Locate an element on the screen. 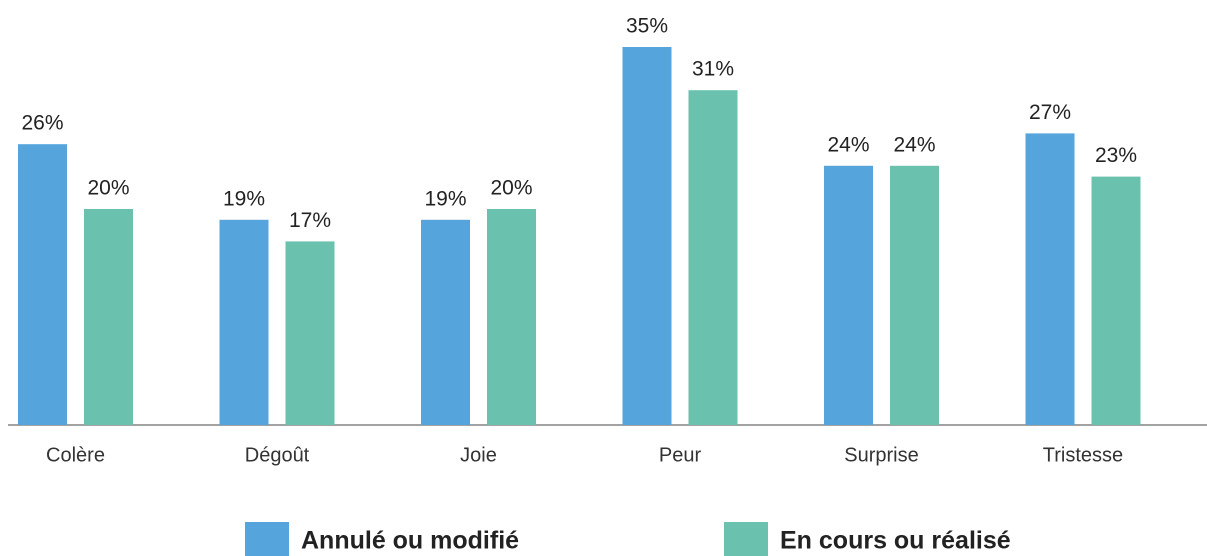  x-tick-label: Surprise is located at coordinates (881, 455).